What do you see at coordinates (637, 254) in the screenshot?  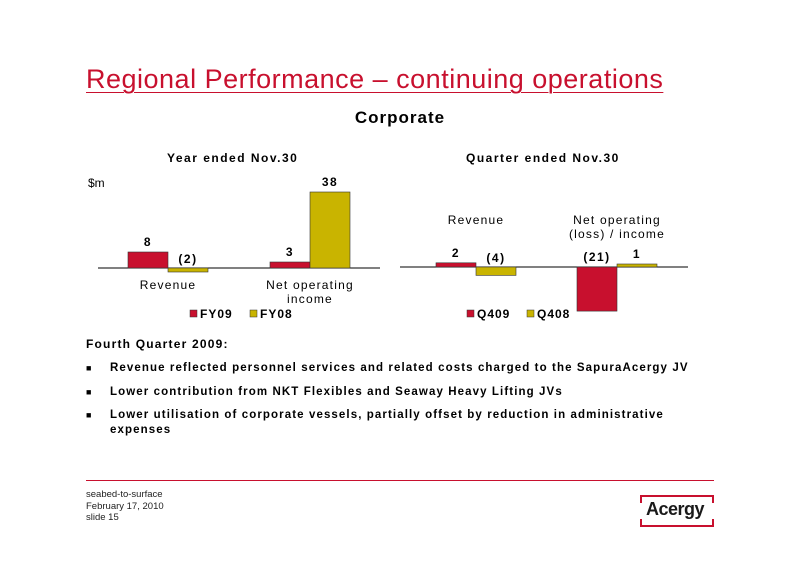 I see `data-label: 1` at bounding box center [637, 254].